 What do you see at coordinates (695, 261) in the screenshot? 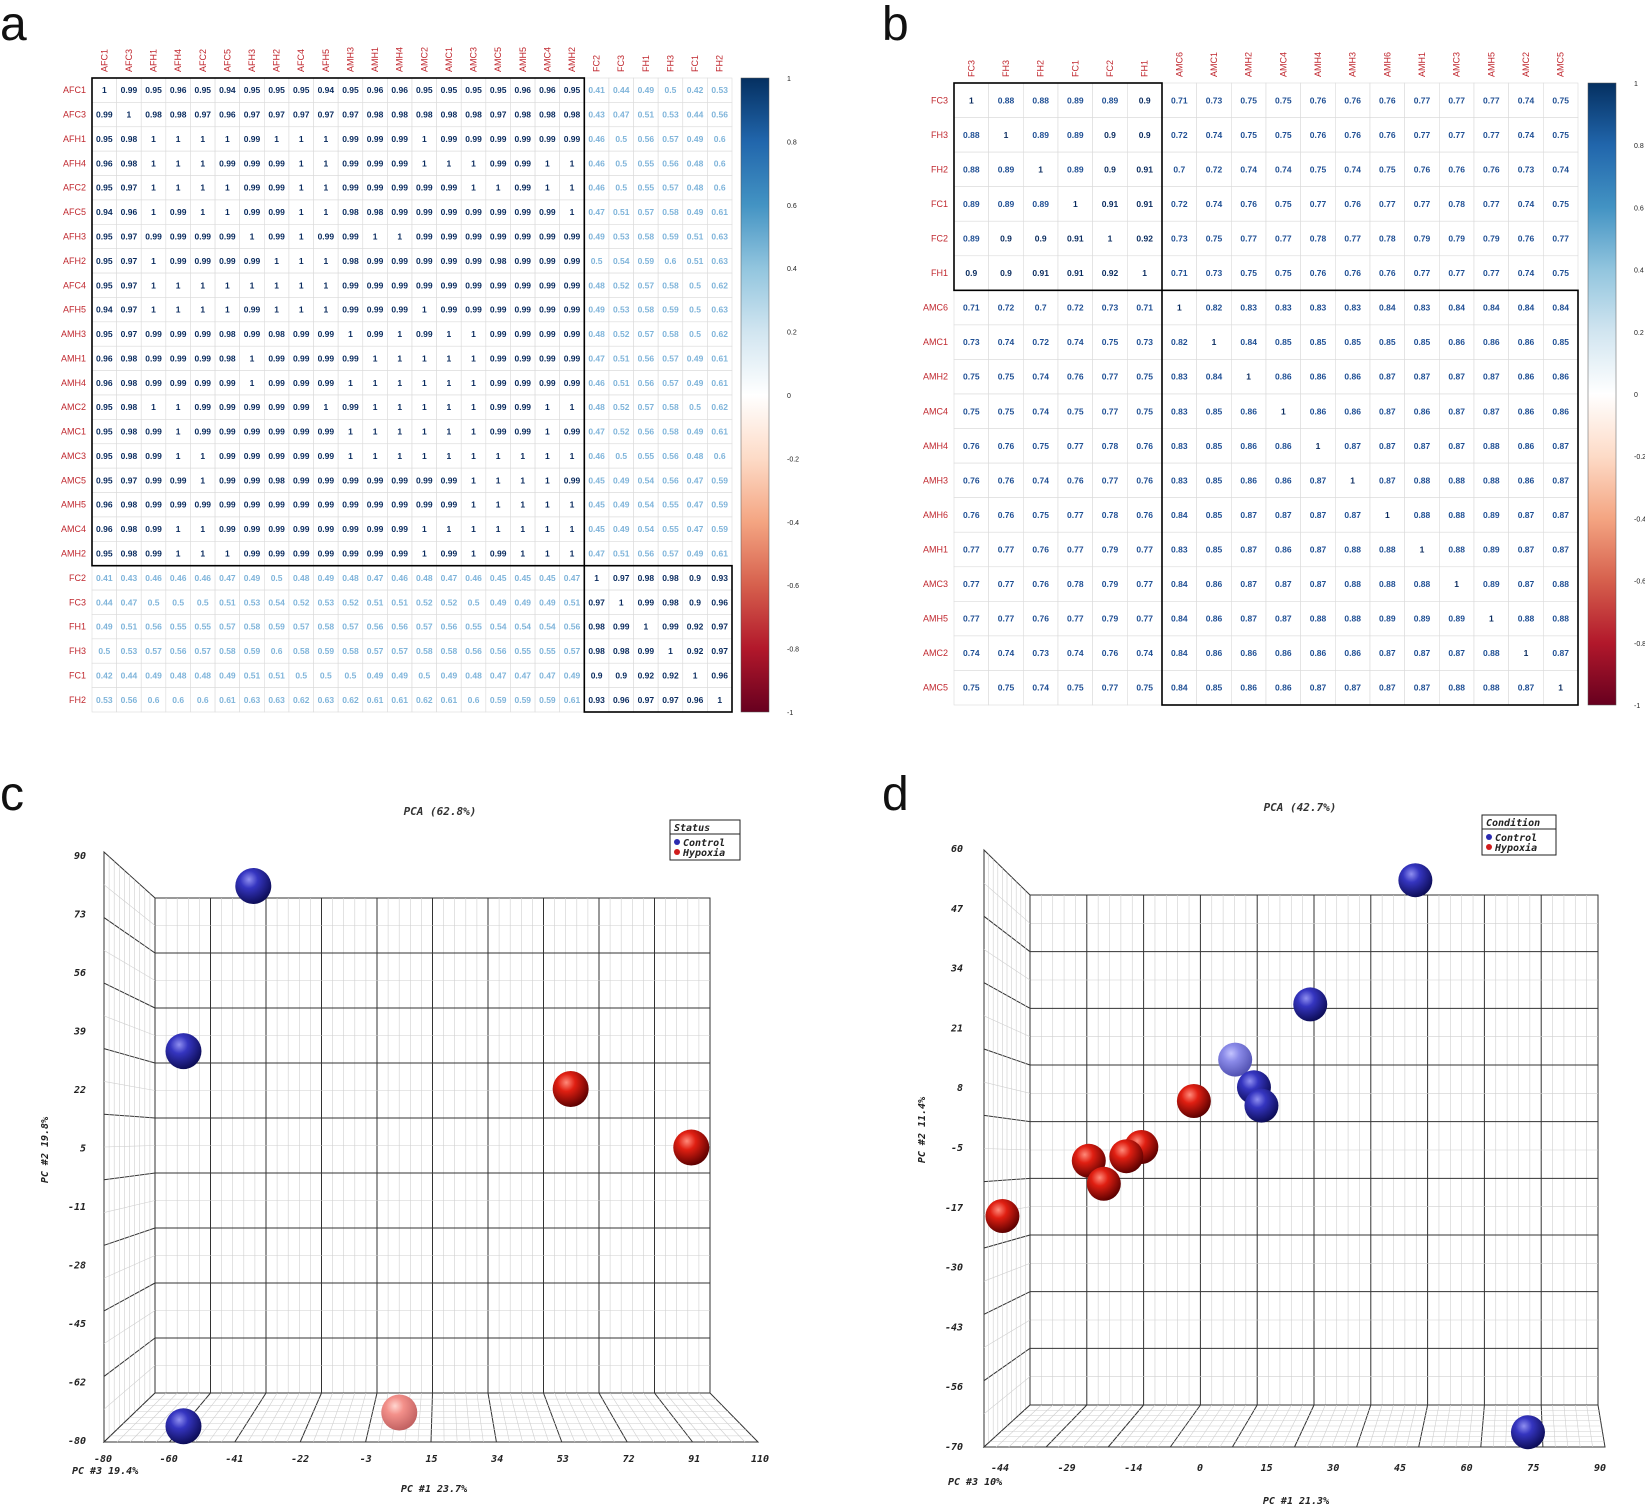
I see `cell-value: 0.51` at bounding box center [695, 261].